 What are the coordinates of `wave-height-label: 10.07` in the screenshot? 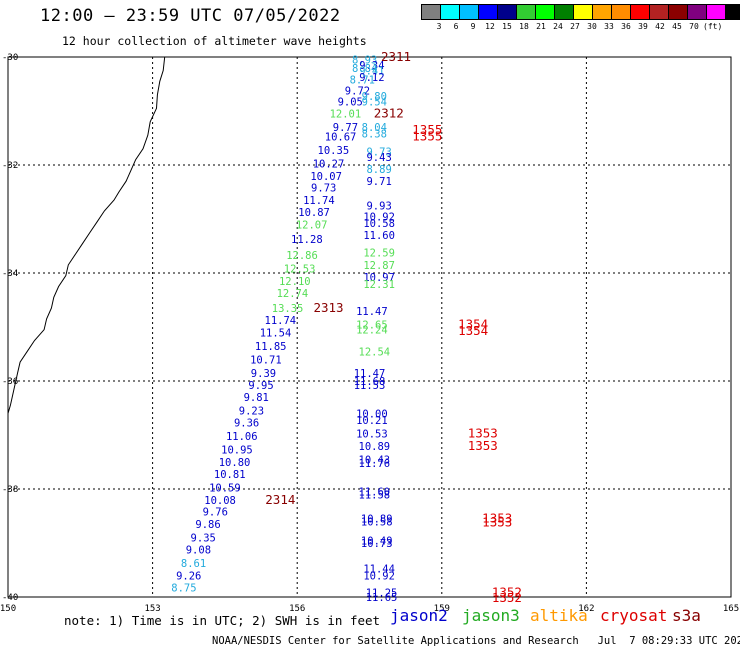 It's located at (326, 177).